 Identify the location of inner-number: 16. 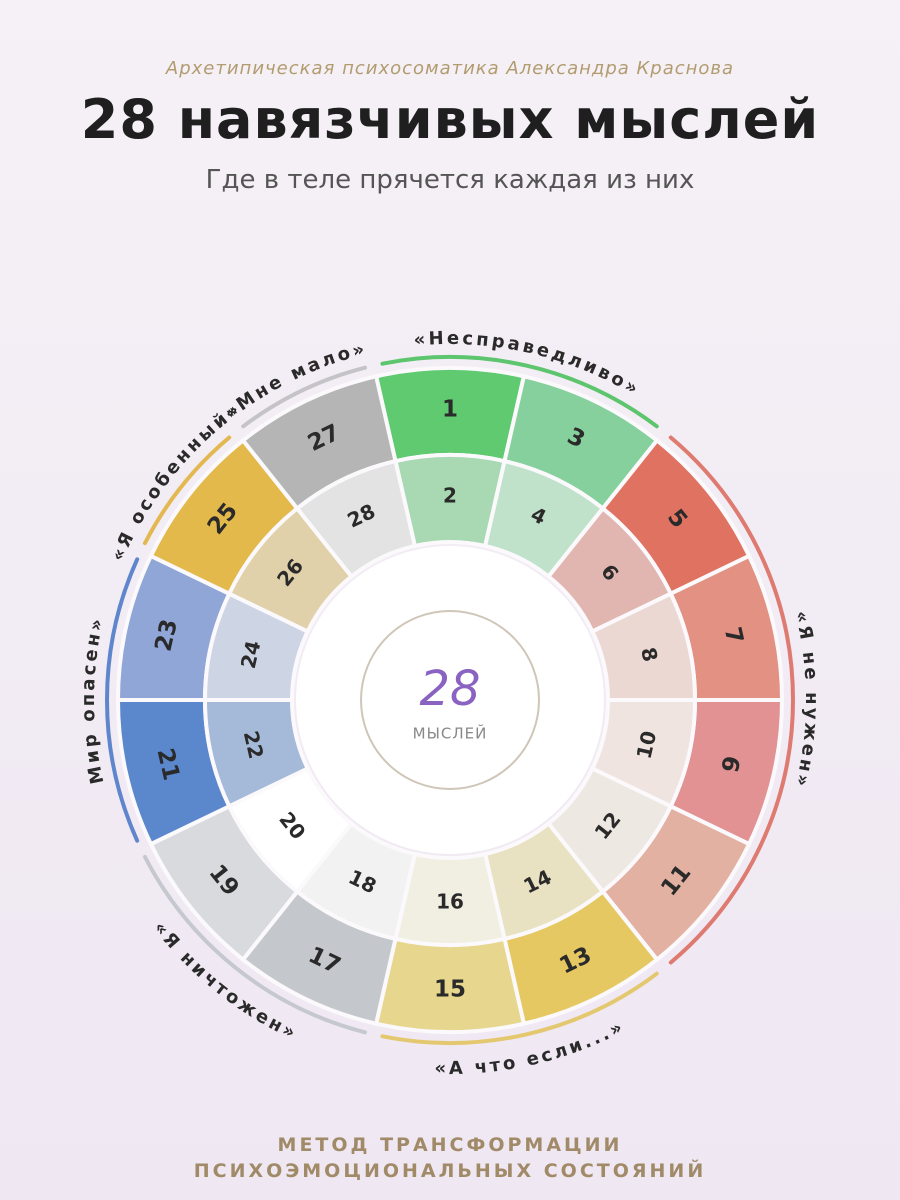
(450, 902).